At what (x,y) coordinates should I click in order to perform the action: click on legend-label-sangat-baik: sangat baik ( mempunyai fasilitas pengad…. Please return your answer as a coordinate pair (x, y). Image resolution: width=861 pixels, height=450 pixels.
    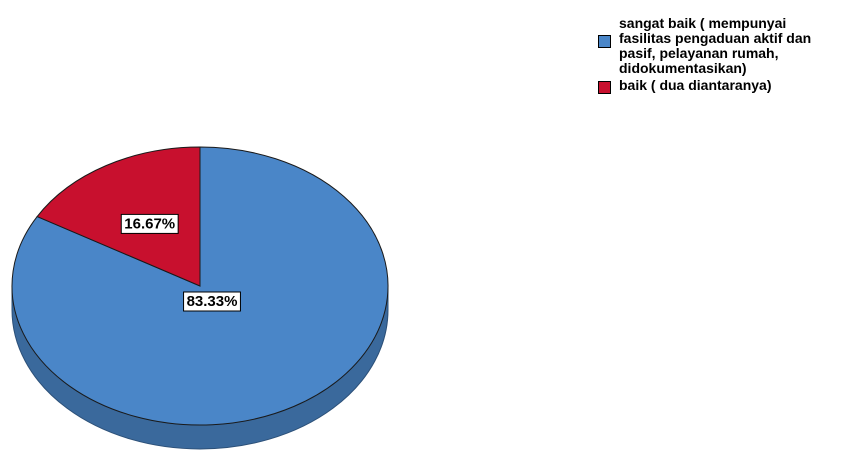
    Looking at the image, I should click on (715, 45).